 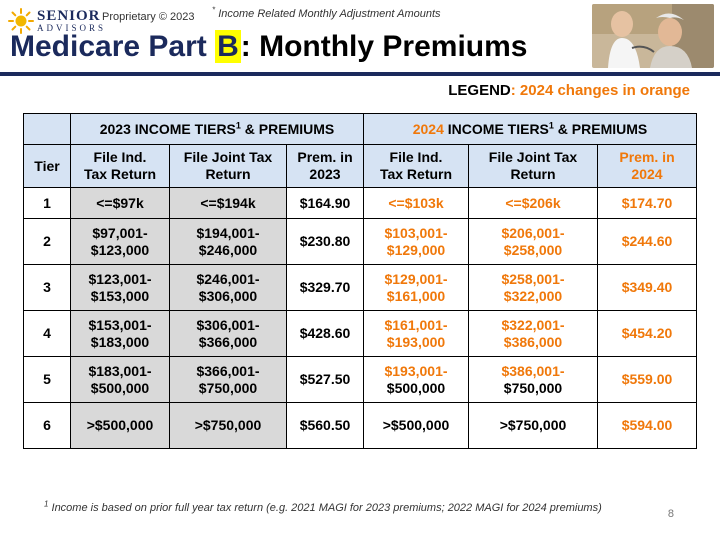 I want to click on ind-2024-cell: $129,001- $161,000, so click(x=416, y=287).